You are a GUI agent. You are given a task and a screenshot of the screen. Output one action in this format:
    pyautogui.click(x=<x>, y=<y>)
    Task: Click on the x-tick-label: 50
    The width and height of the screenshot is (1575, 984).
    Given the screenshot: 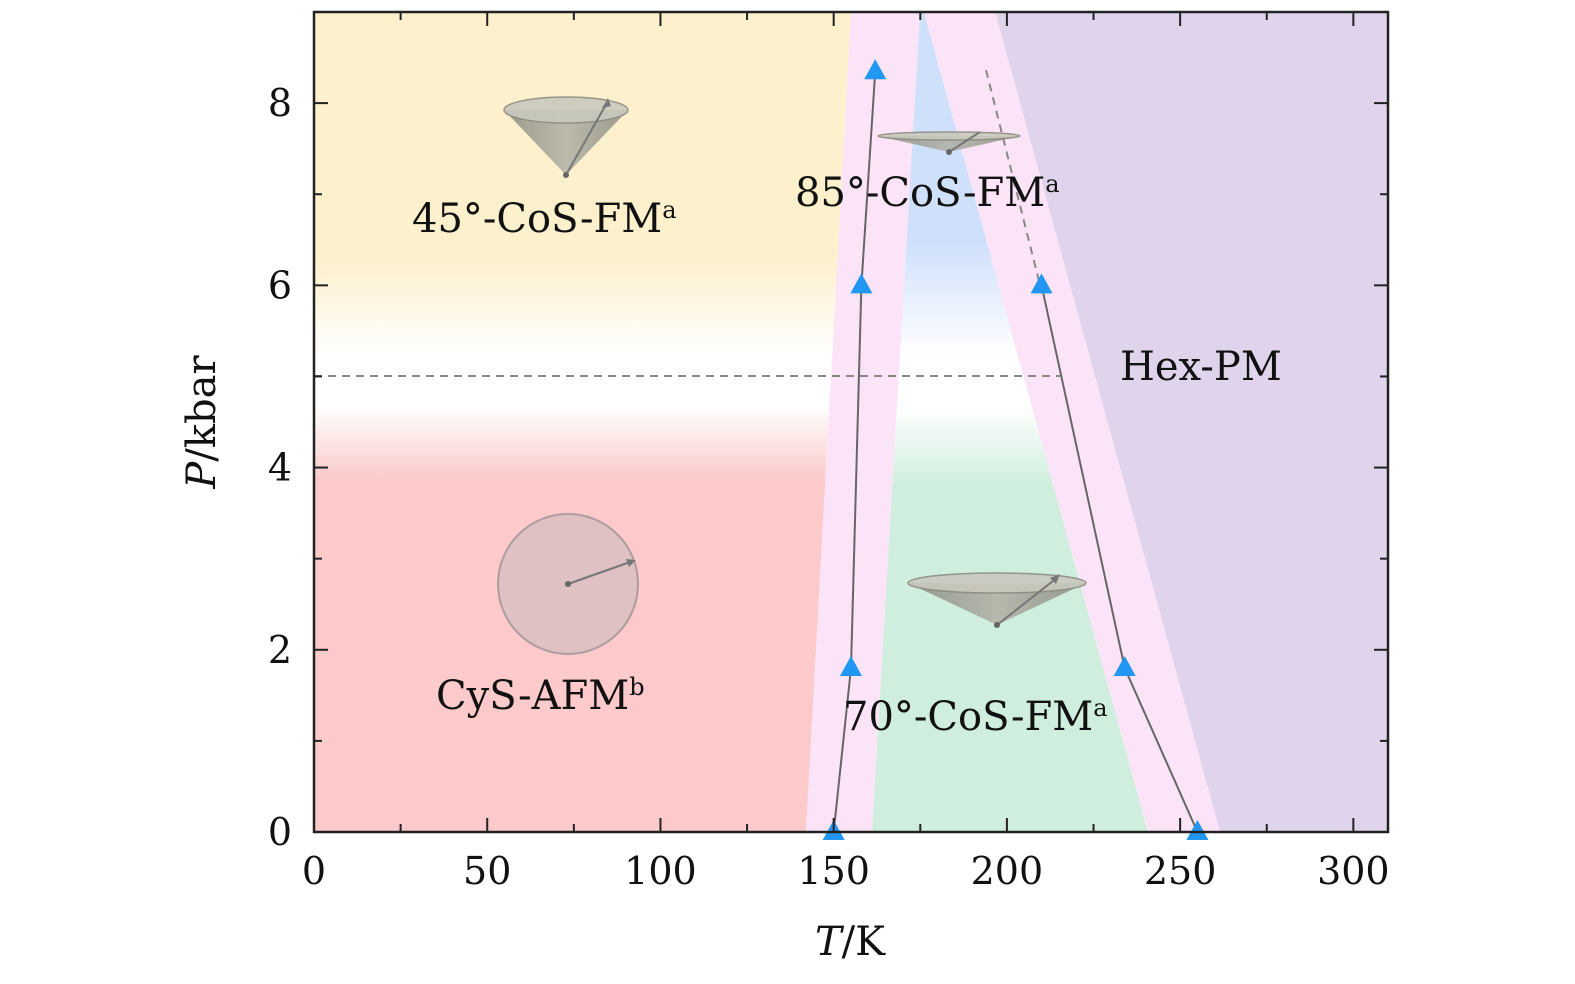 What is the action you would take?
    pyautogui.click(x=487, y=871)
    